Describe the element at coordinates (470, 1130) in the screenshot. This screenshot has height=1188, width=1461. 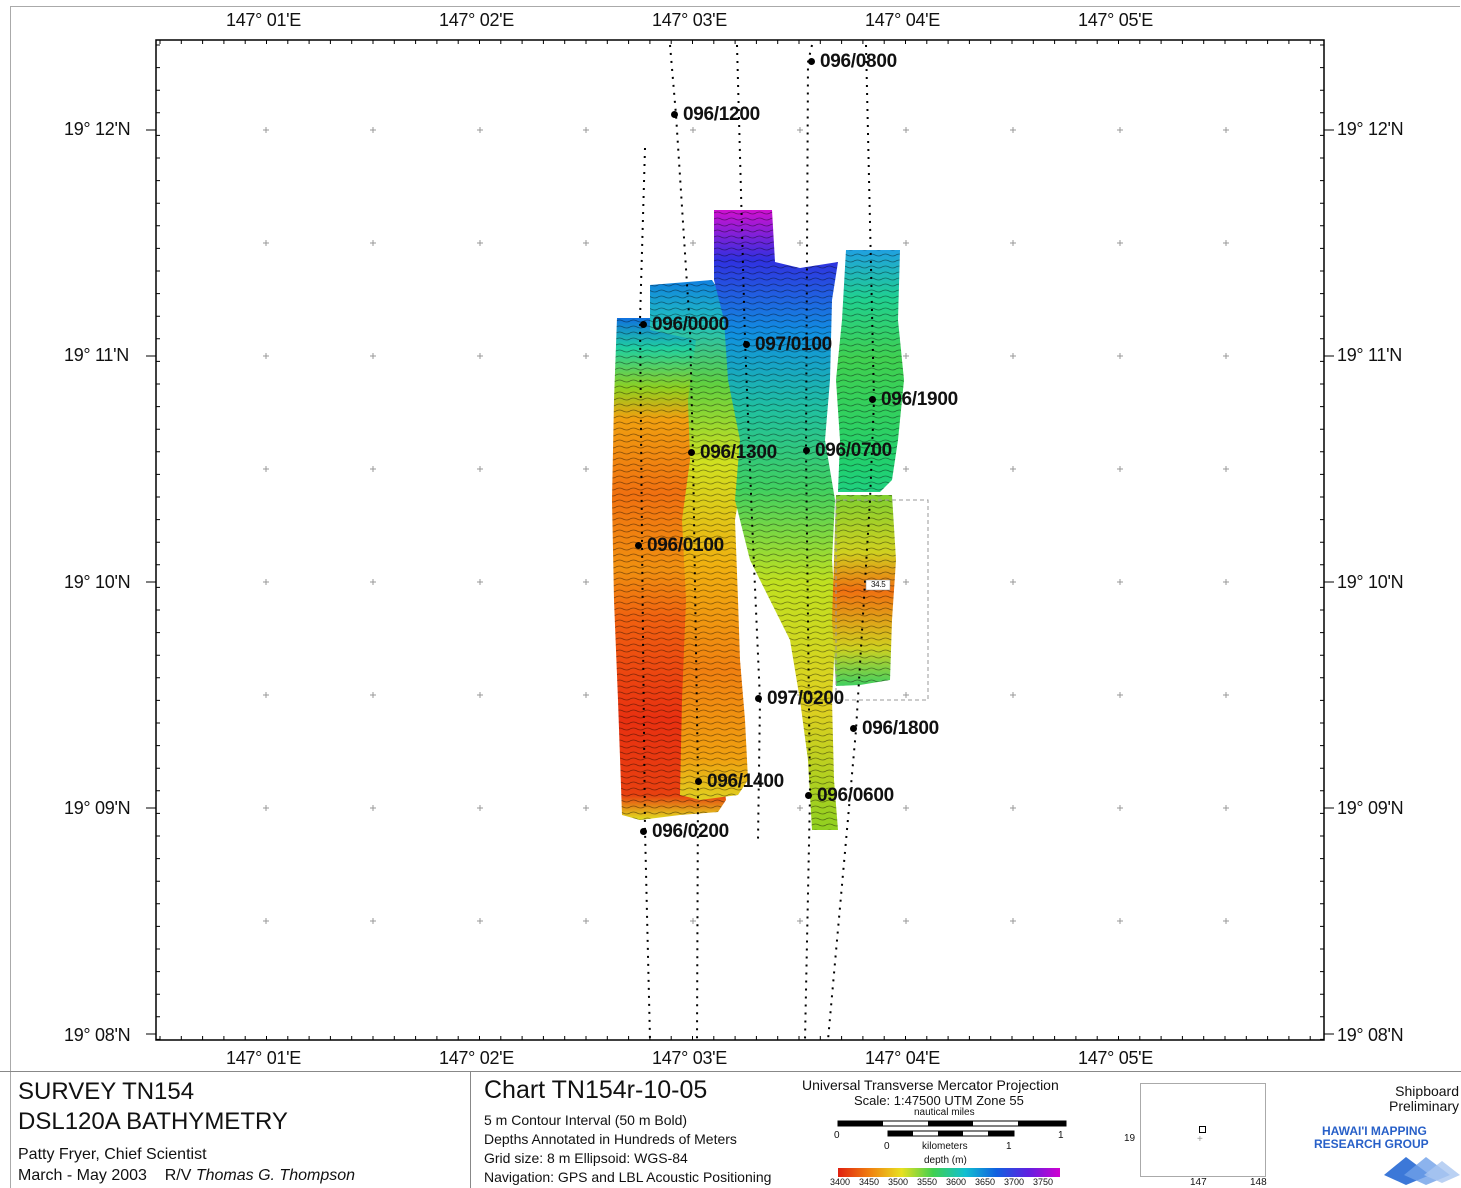
I see `footer-separator` at that location.